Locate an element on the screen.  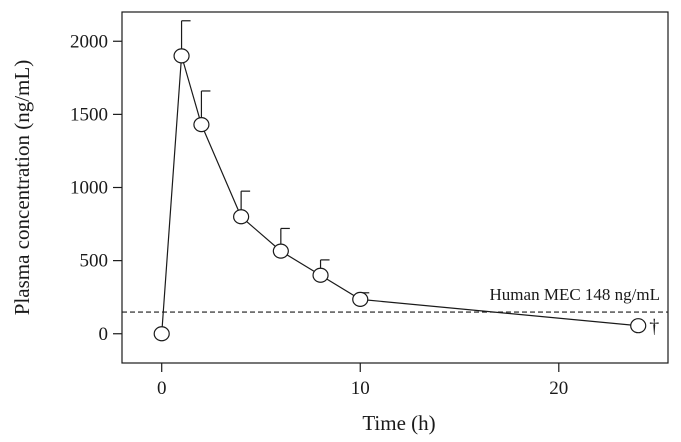
x-tick-label: 0 is located at coordinates (162, 388).